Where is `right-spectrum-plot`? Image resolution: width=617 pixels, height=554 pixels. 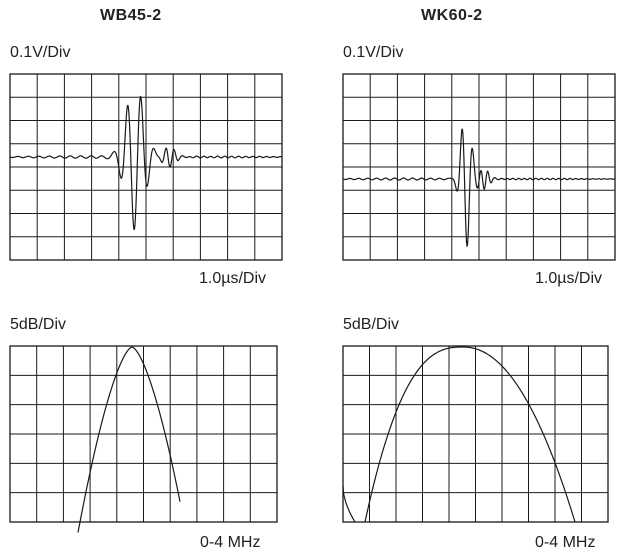
right-spectrum-plot is located at coordinates (475, 434).